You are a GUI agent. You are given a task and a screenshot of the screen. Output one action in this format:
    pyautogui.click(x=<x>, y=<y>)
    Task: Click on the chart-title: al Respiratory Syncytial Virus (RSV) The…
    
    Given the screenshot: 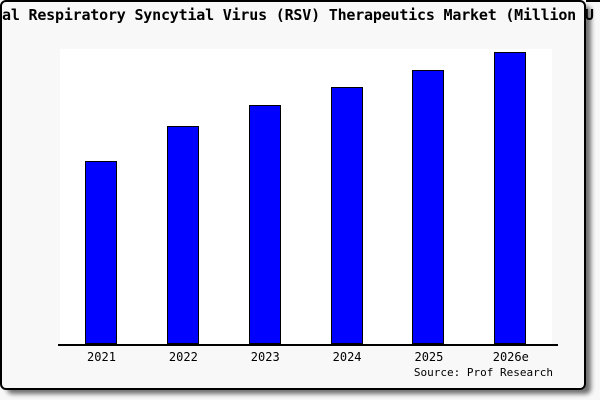 What is the action you would take?
    pyautogui.click(x=298, y=15)
    